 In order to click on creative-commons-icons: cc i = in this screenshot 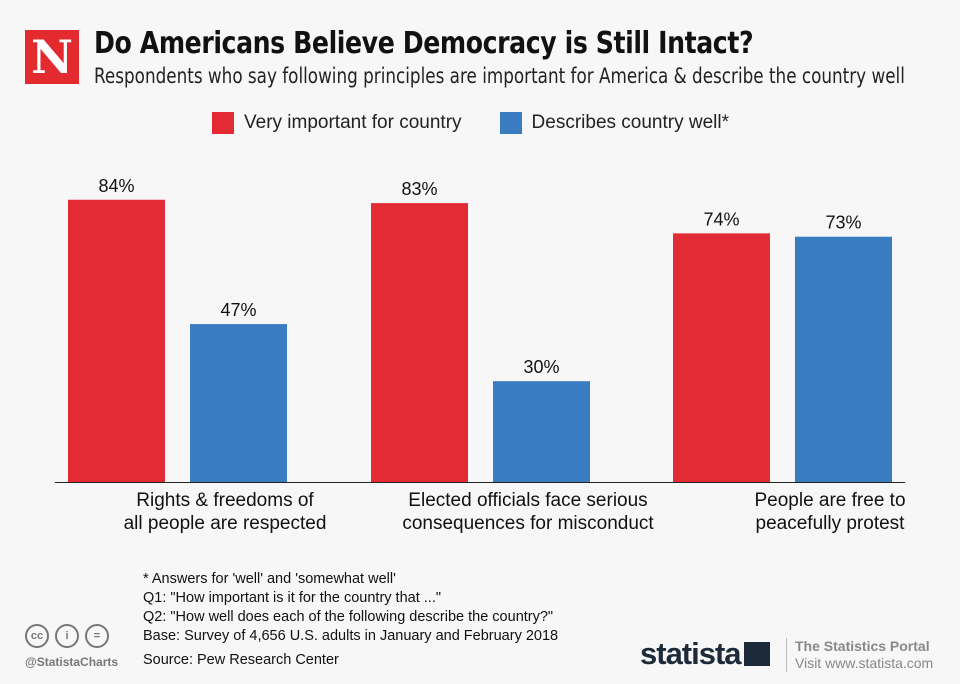, I will do `click(67, 636)`.